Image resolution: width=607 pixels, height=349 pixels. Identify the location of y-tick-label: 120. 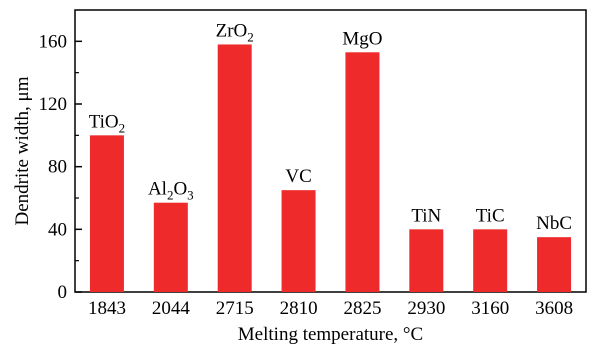
(53, 104).